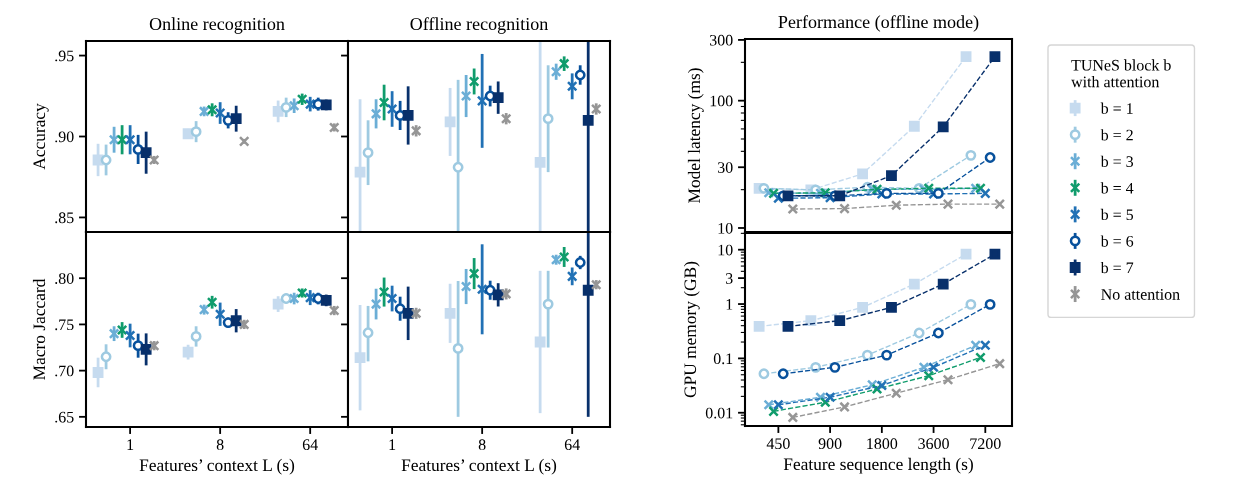 This screenshot has width=1244, height=496. I want to click on y-tick-label: 3, so click(729, 278).